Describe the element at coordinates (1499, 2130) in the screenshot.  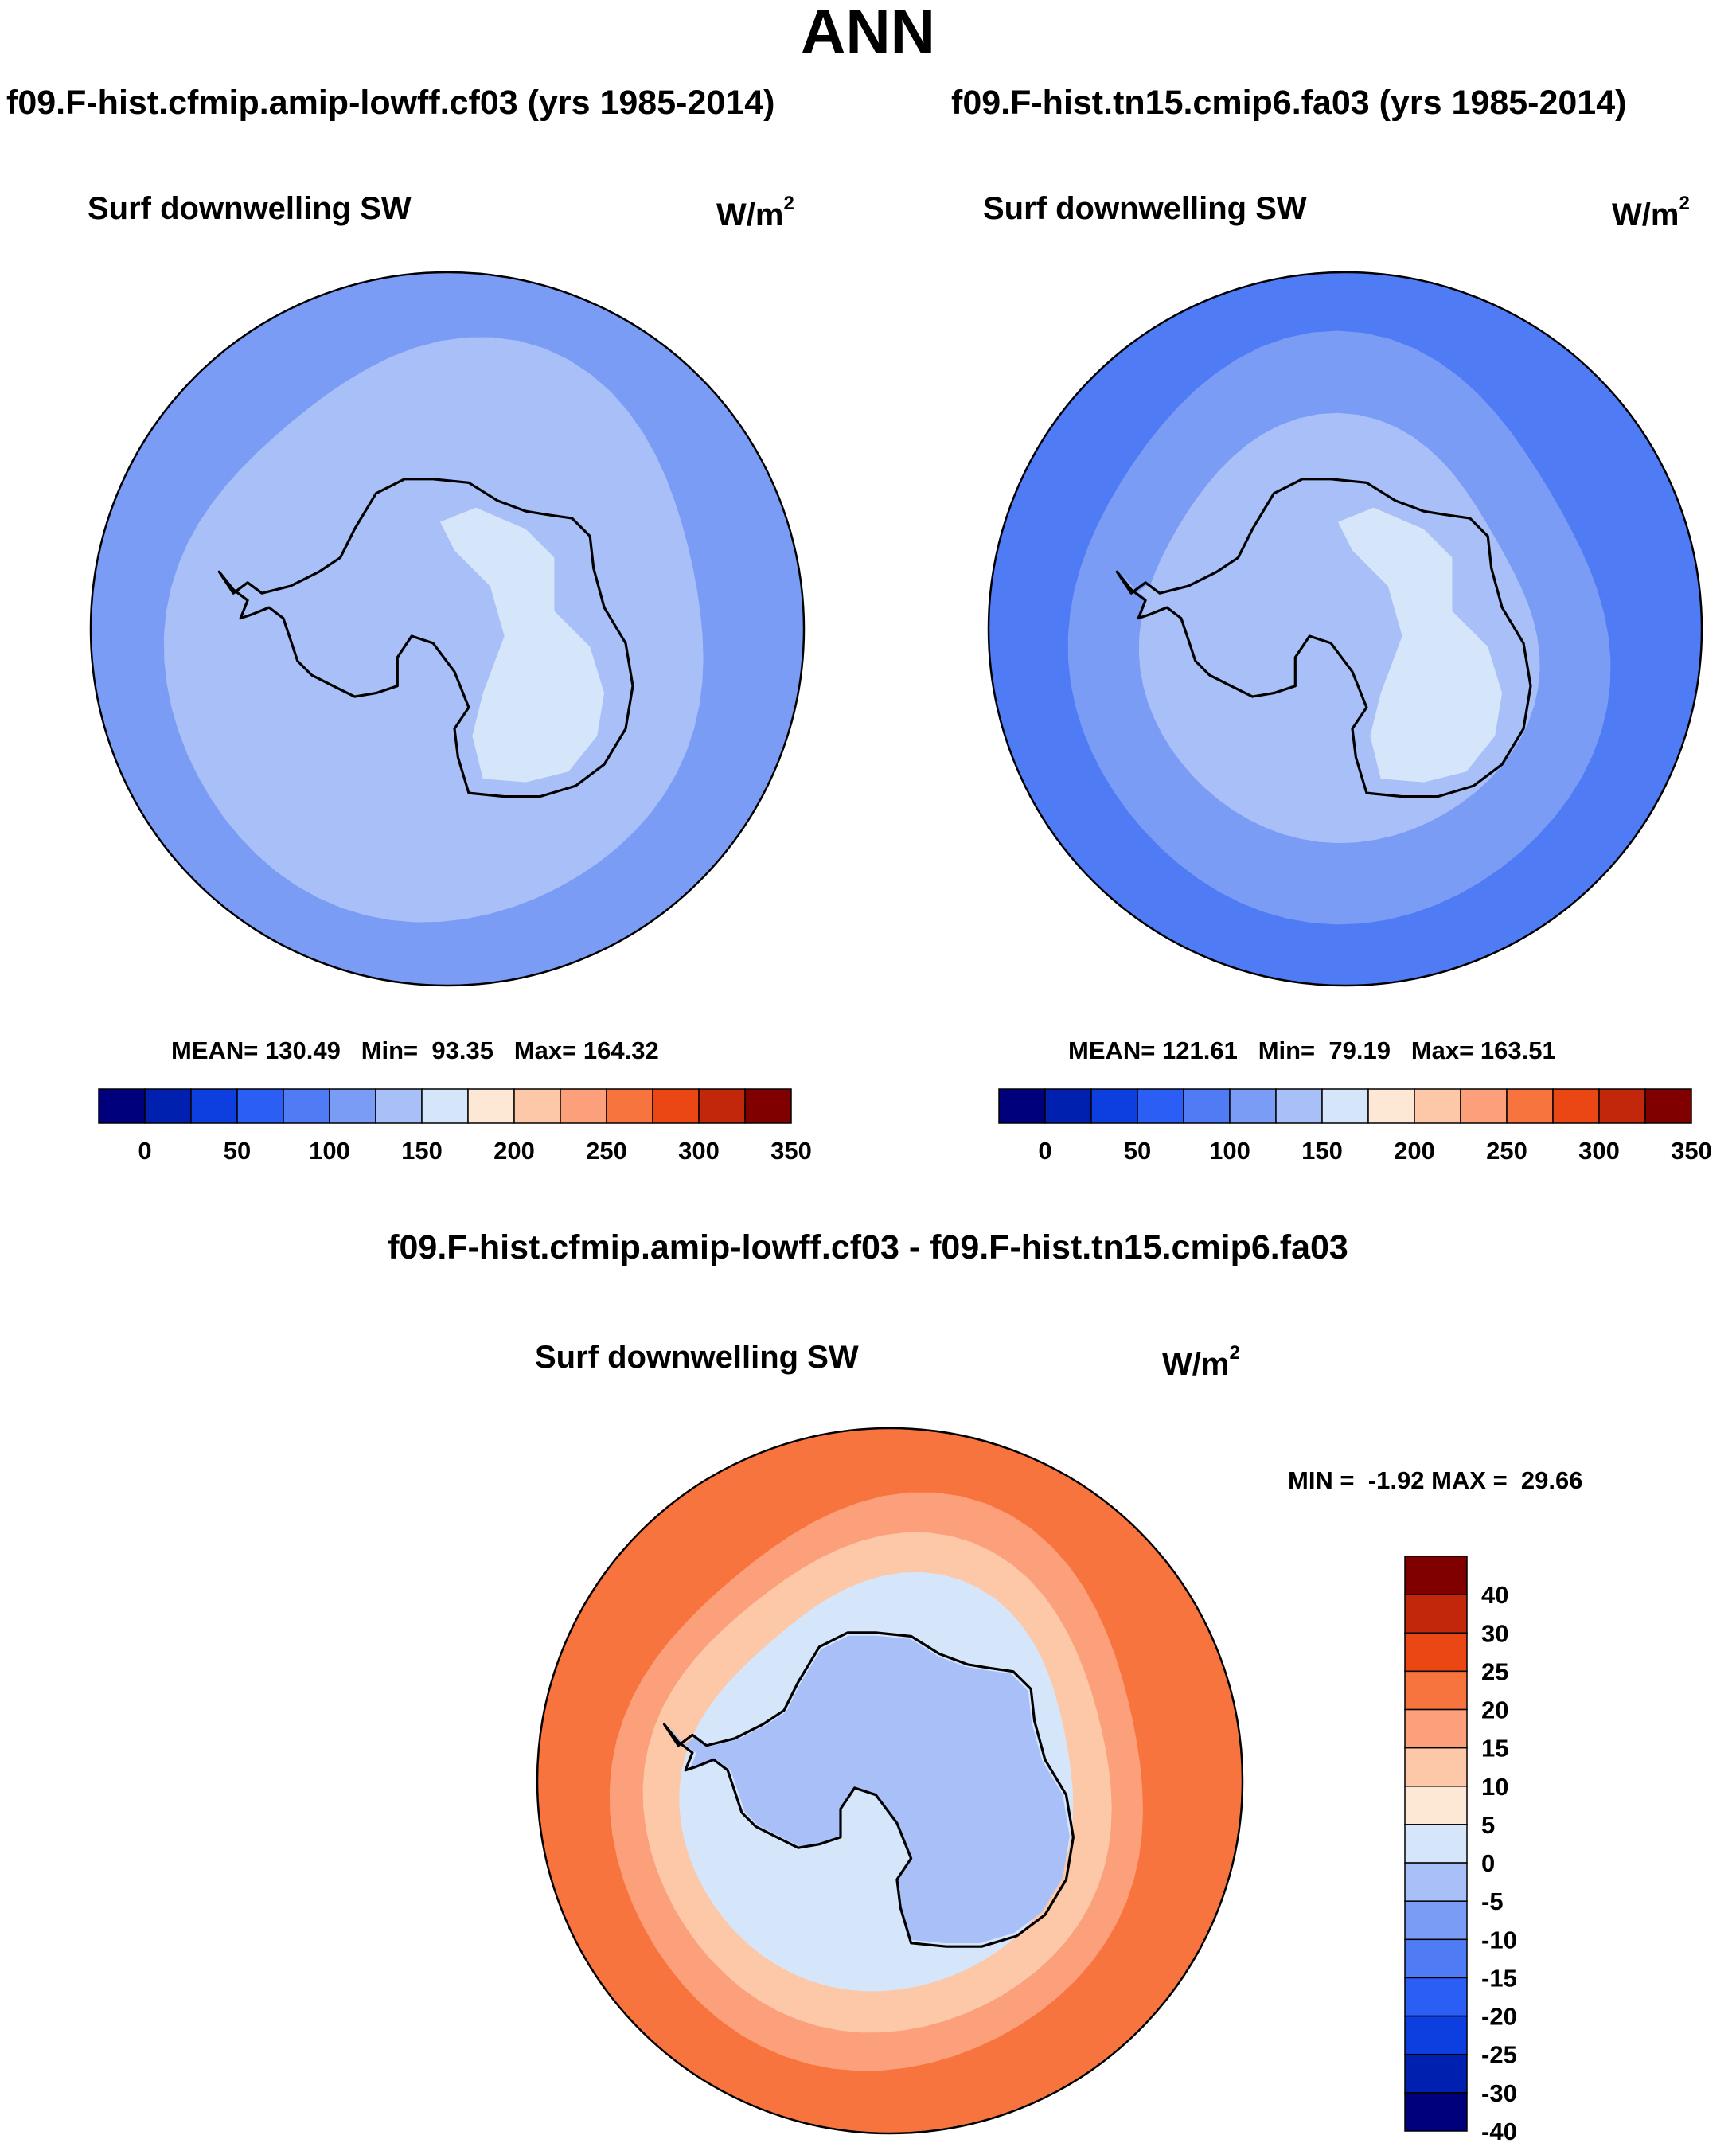
I see `diff-colorbar-tick-label: -40` at that location.